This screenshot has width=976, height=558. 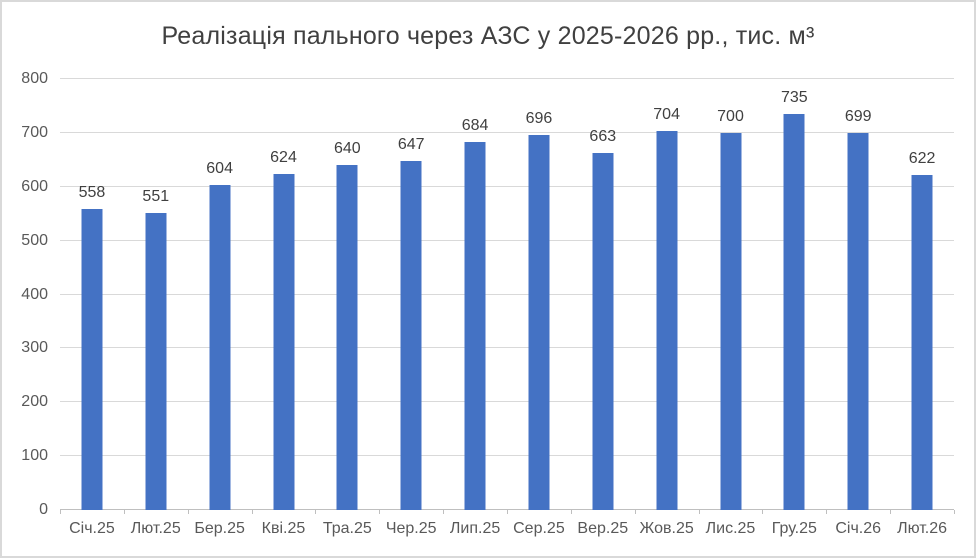 I want to click on y-tick-label: 0, so click(x=43, y=509).